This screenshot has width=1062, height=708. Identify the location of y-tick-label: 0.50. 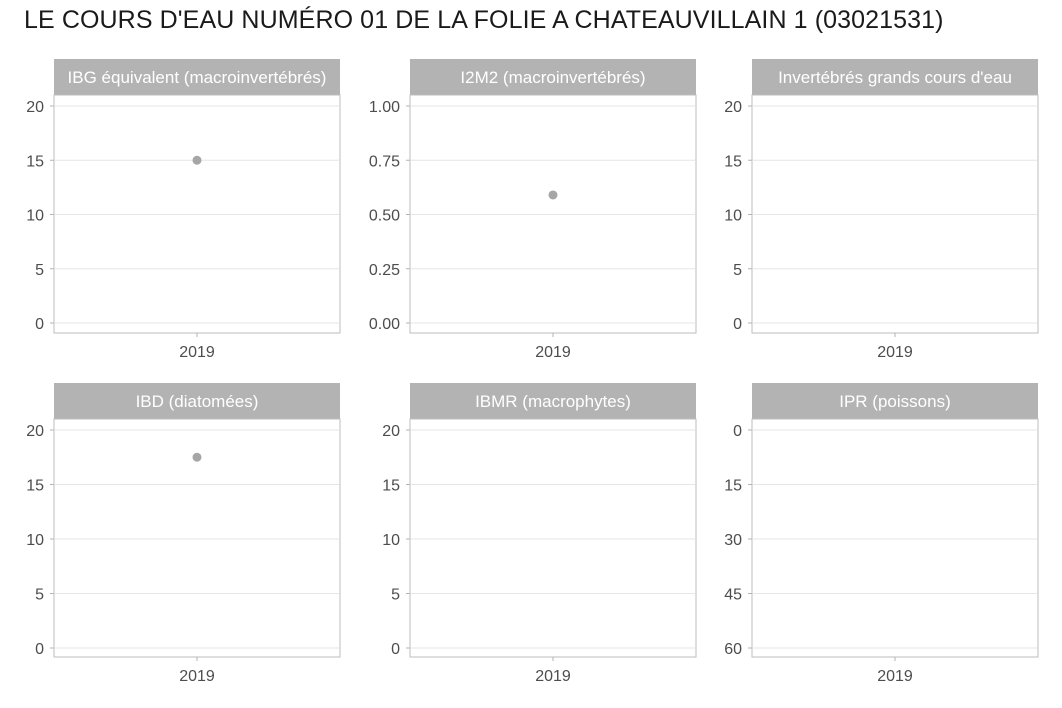
(384, 216).